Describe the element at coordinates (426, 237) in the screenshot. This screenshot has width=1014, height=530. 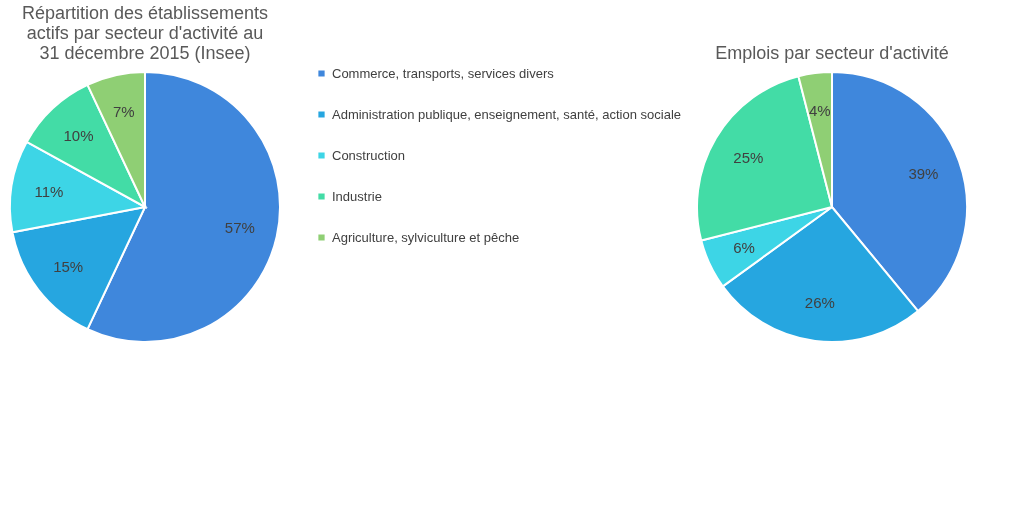
I see `legend-label: Agriculture, sylviculture et pêche` at that location.